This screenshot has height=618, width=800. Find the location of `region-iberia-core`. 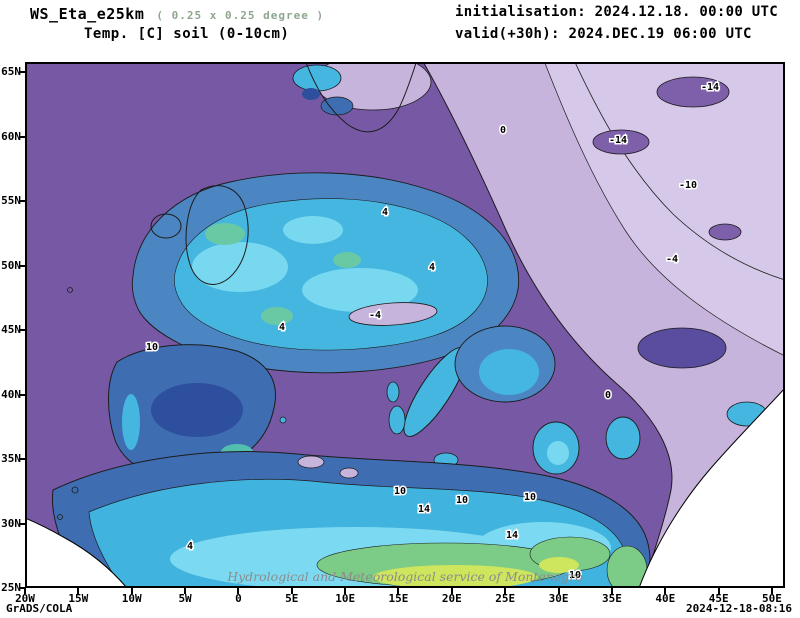

region-iberia-core is located at coordinates (197, 410).